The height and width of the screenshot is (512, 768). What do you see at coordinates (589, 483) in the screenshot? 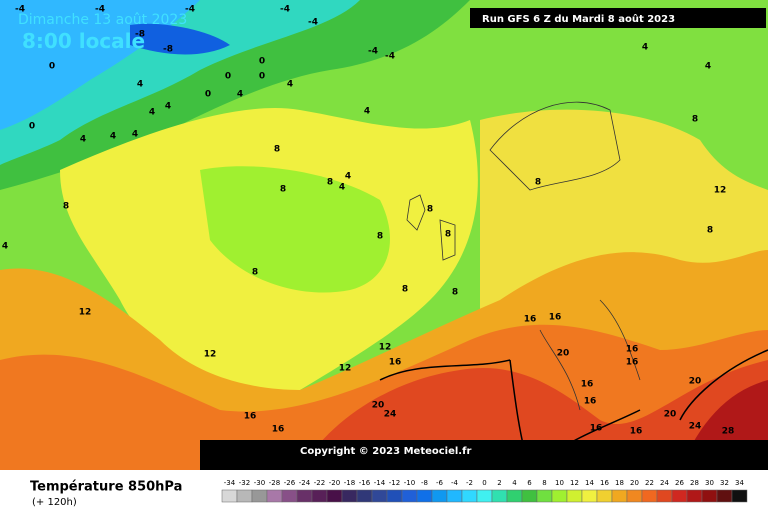
I see `legend-label: 14` at bounding box center [589, 483].